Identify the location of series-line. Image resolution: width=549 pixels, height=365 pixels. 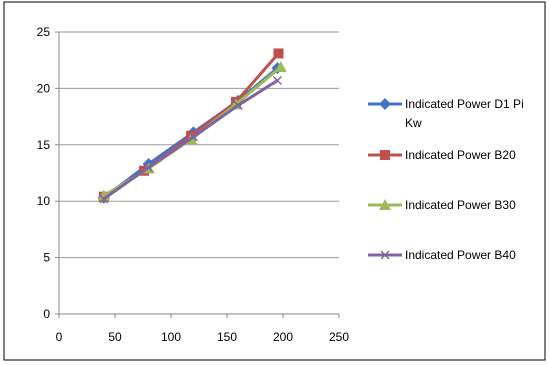
(191, 125).